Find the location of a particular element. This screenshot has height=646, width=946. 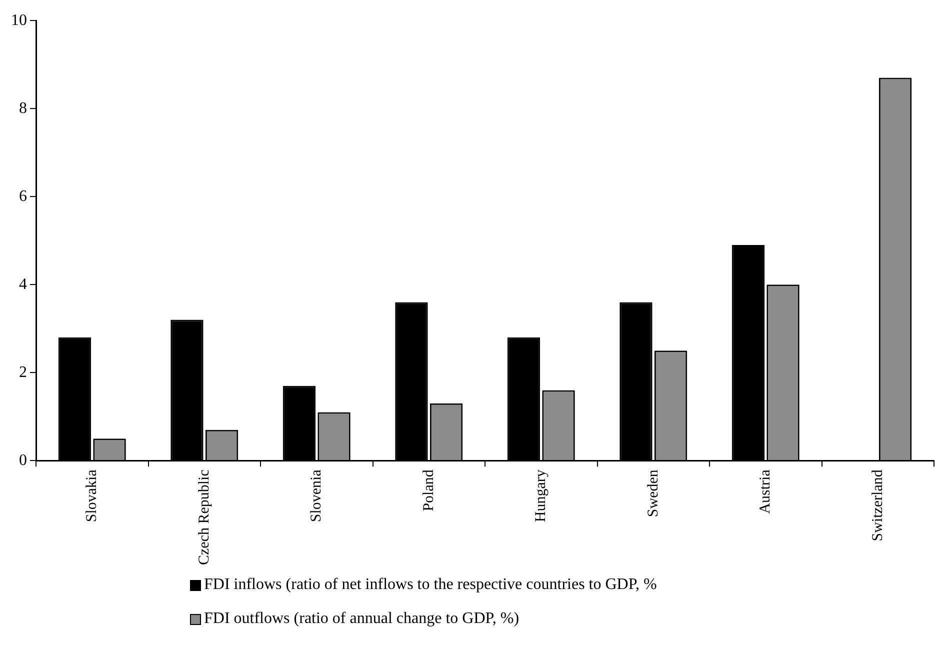

x-tick-label: Slovenia is located at coordinates (316, 495).